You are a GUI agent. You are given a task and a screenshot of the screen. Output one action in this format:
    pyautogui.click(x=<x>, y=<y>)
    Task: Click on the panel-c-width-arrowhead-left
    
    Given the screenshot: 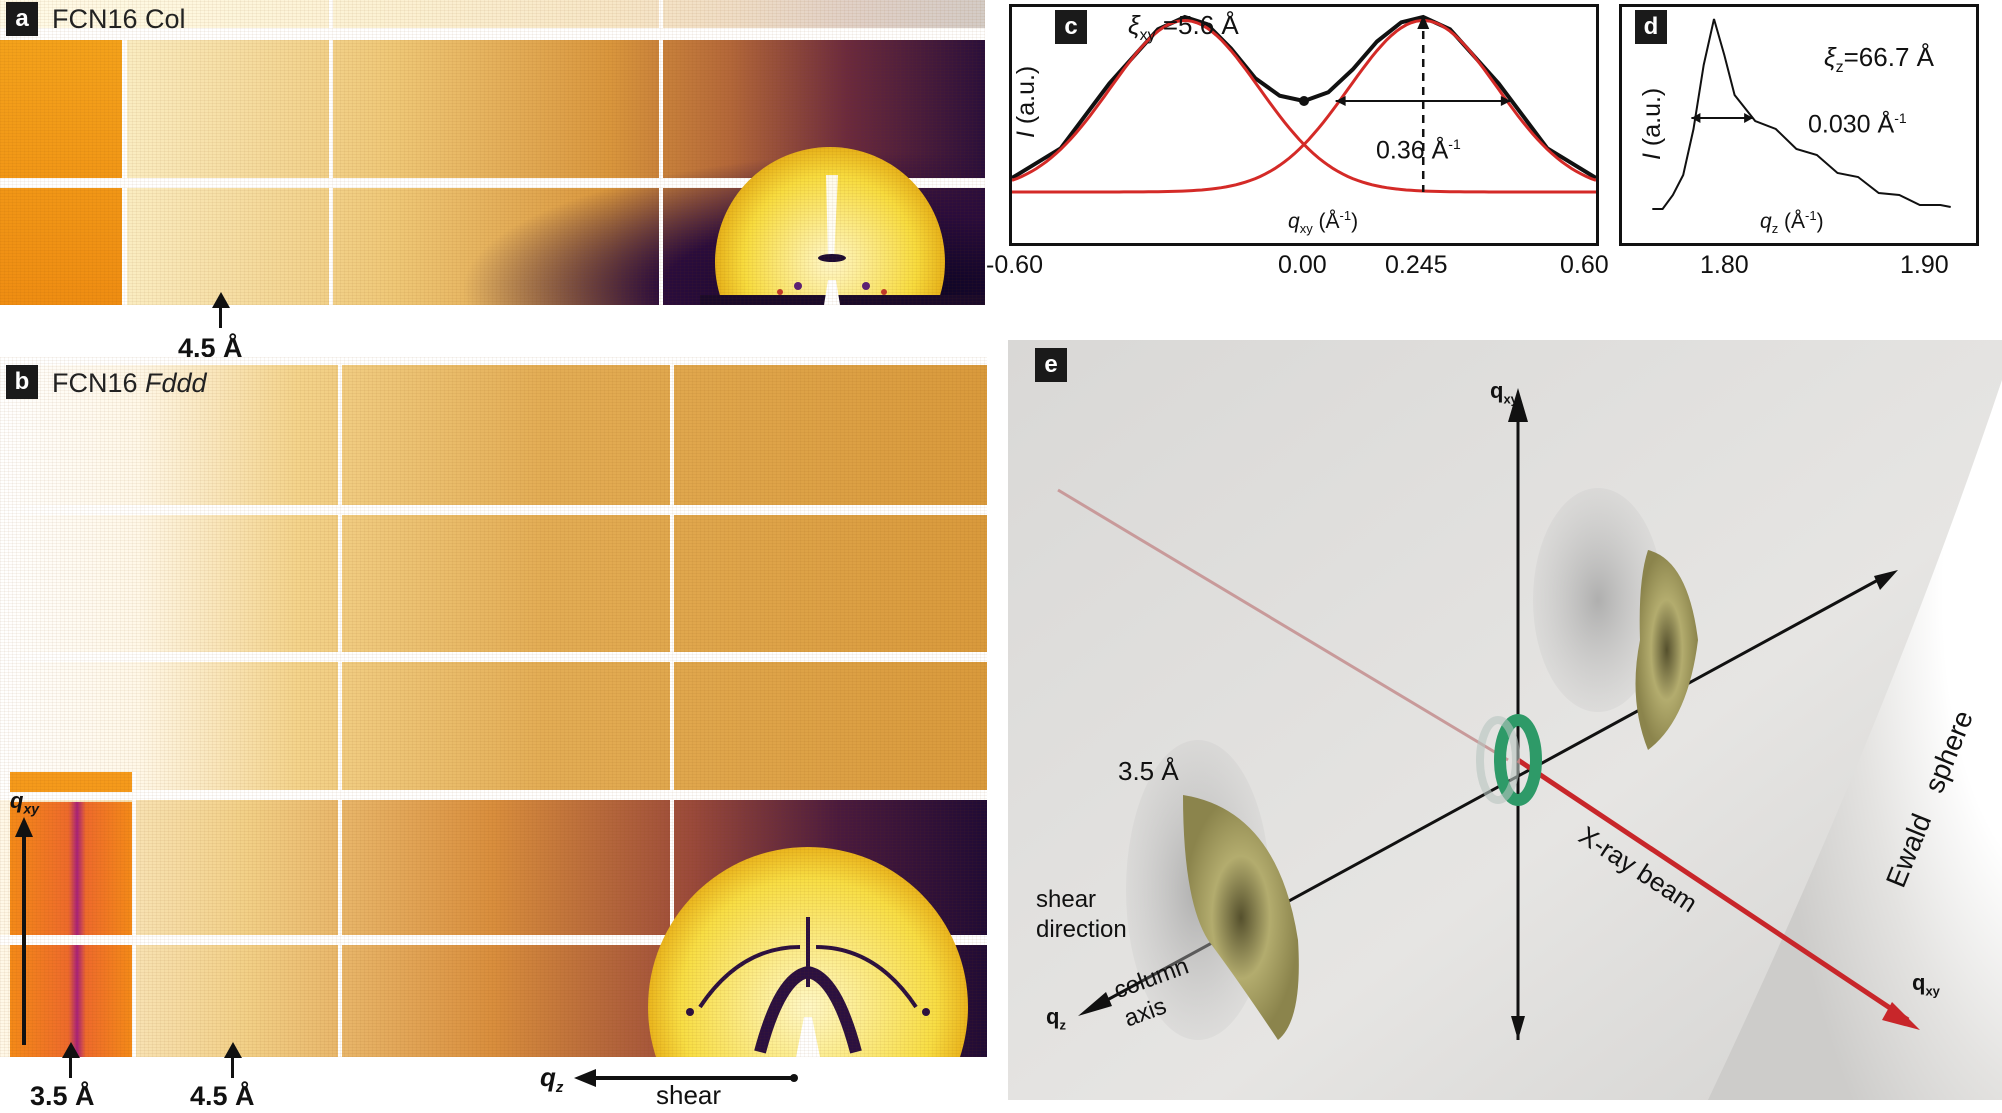 What is the action you would take?
    pyautogui.click(x=1340, y=101)
    